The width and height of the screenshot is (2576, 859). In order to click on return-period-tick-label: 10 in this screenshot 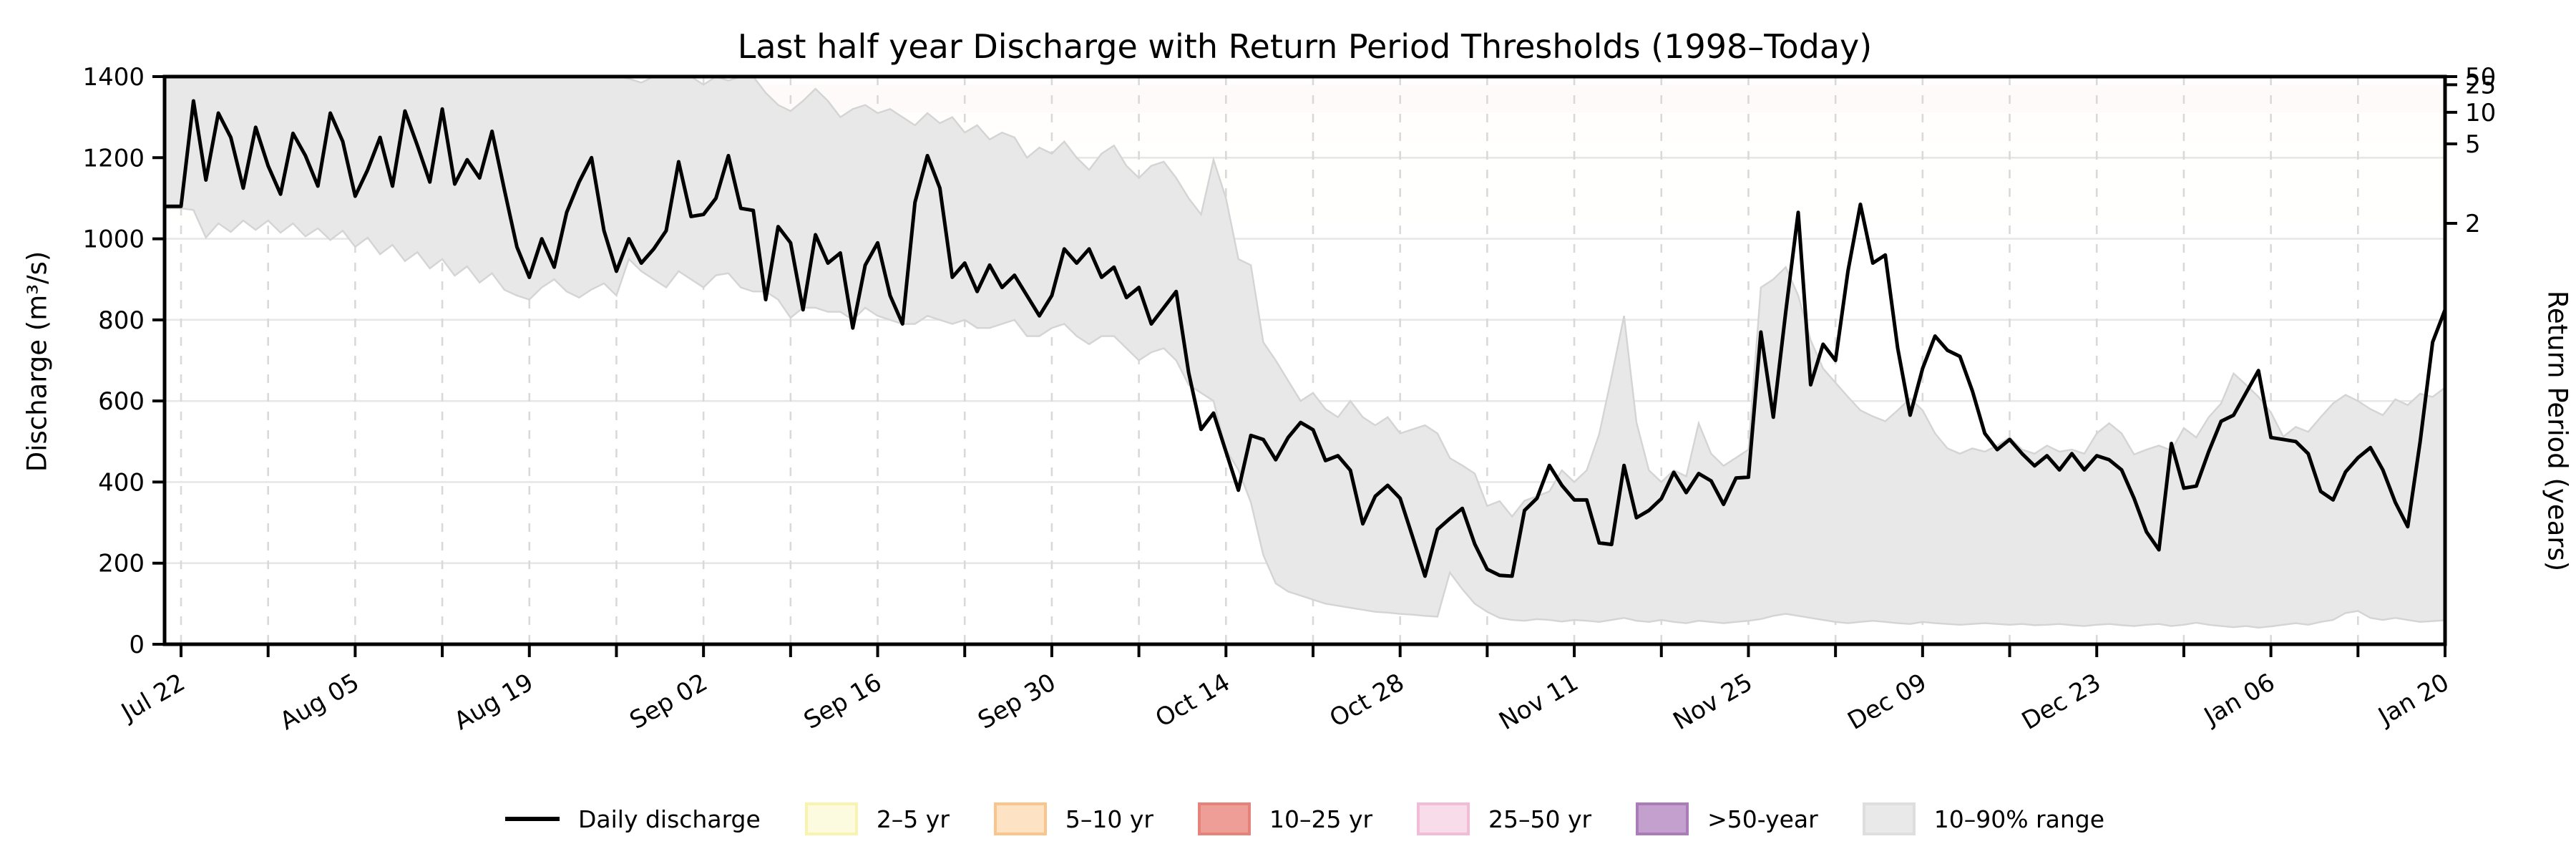, I will do `click(2480, 113)`.